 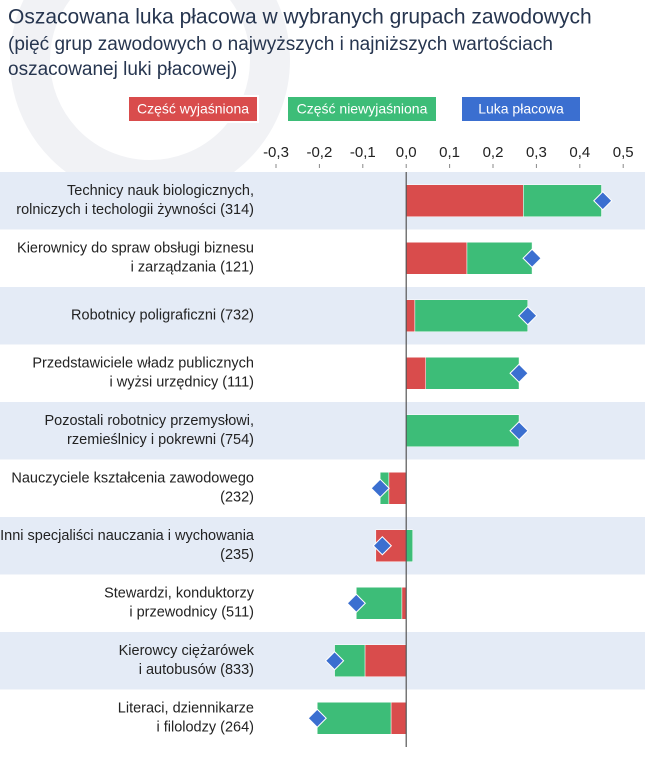 What do you see at coordinates (493, 152) in the screenshot?
I see `x-tick-label: 0,2` at bounding box center [493, 152].